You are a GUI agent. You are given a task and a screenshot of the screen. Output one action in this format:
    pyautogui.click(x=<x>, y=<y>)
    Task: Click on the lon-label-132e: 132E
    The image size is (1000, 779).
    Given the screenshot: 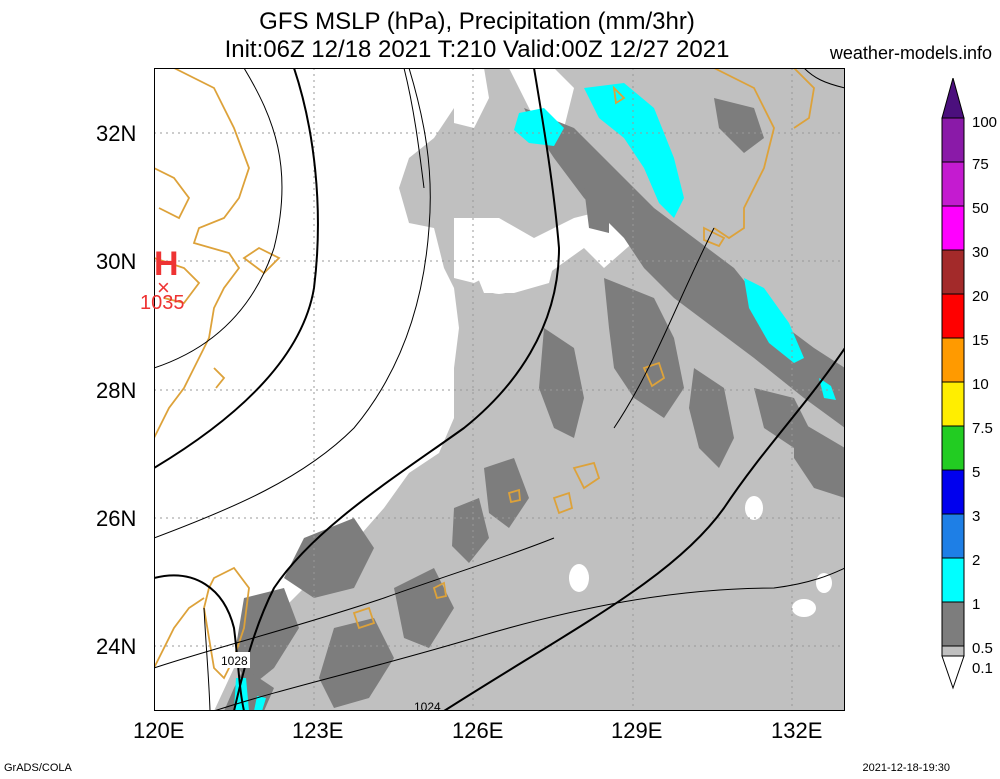 What is the action you would take?
    pyautogui.click(x=797, y=730)
    